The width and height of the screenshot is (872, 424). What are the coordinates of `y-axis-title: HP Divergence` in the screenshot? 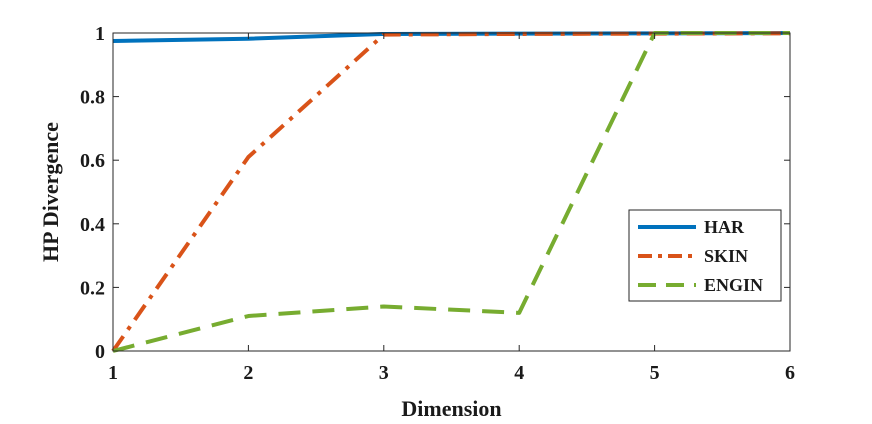 It's located at (50, 192).